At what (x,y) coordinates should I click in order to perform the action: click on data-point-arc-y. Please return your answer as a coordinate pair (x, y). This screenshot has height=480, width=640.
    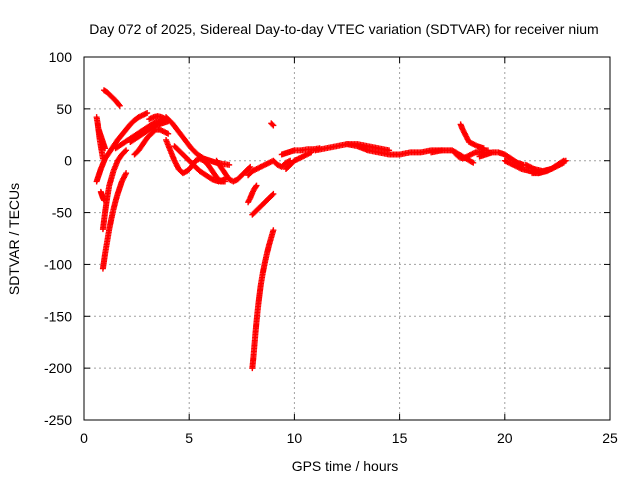
    Looking at the image, I should click on (473, 162).